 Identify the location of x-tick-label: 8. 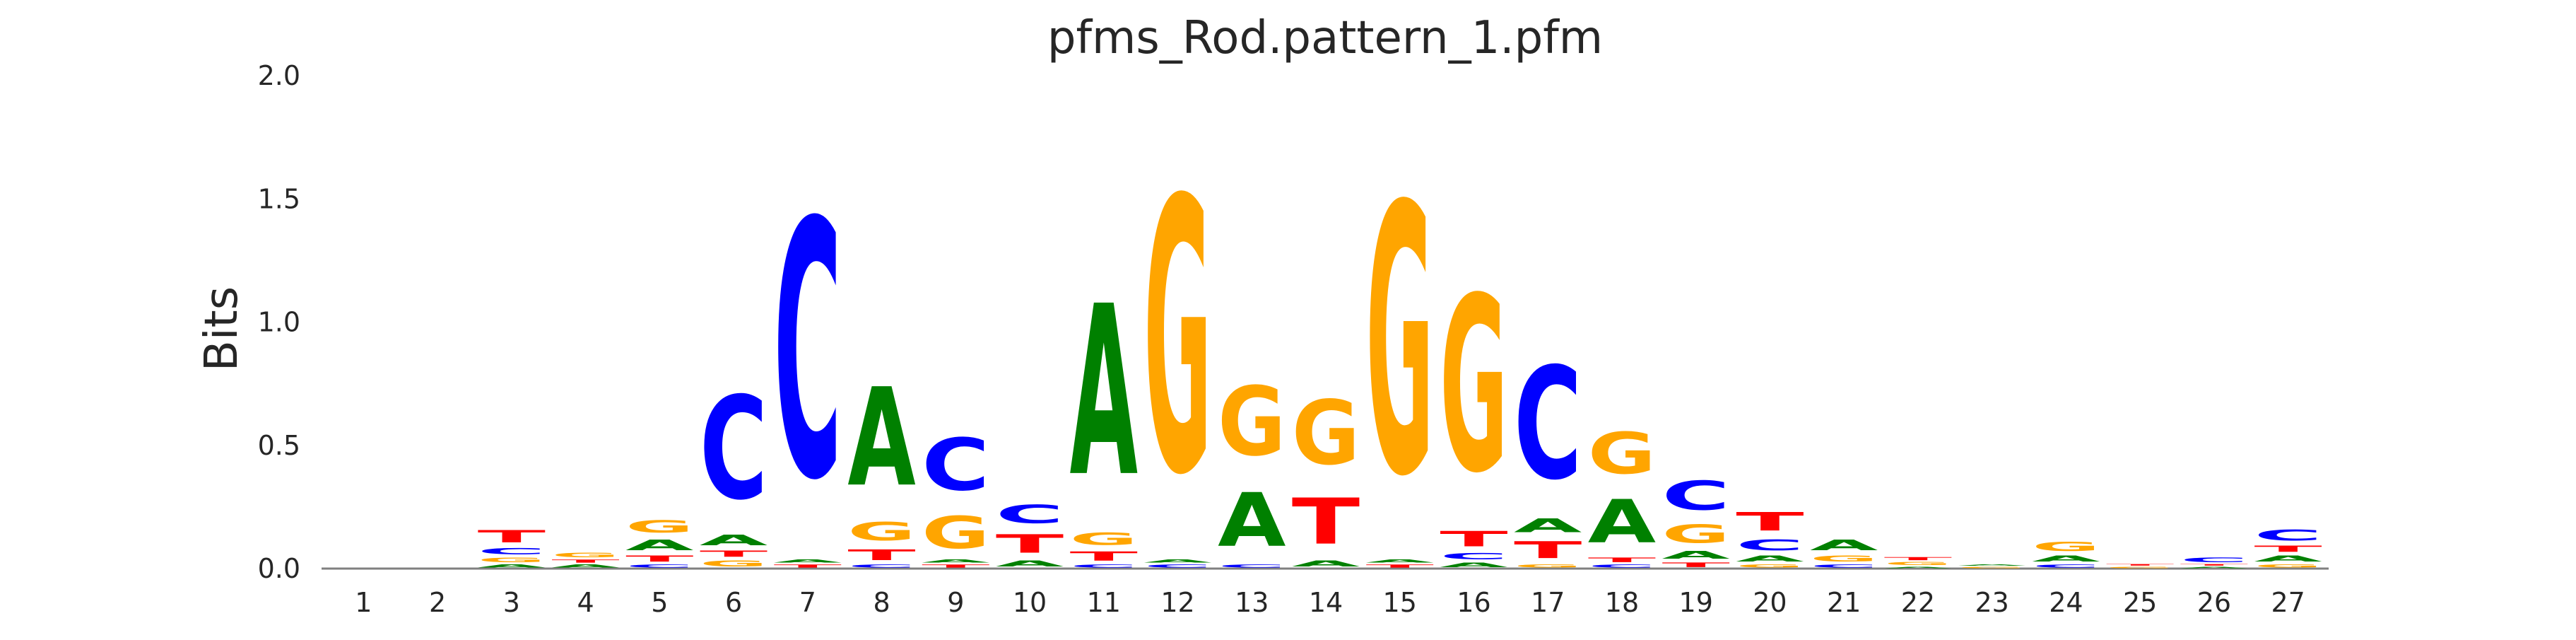
(881, 602).